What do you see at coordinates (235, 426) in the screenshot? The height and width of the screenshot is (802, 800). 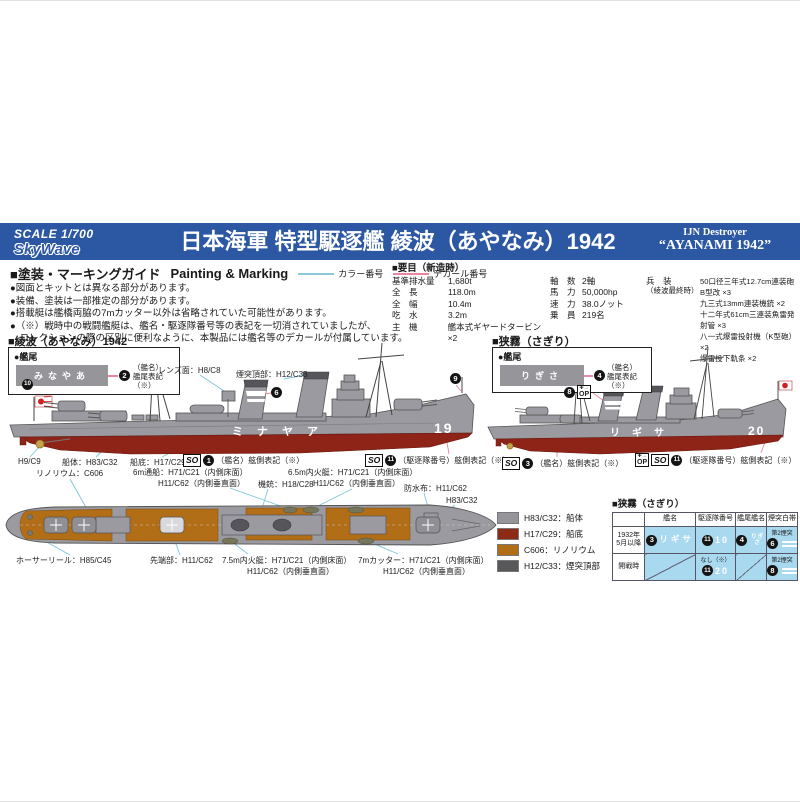 I see `hull-seam-line` at bounding box center [235, 426].